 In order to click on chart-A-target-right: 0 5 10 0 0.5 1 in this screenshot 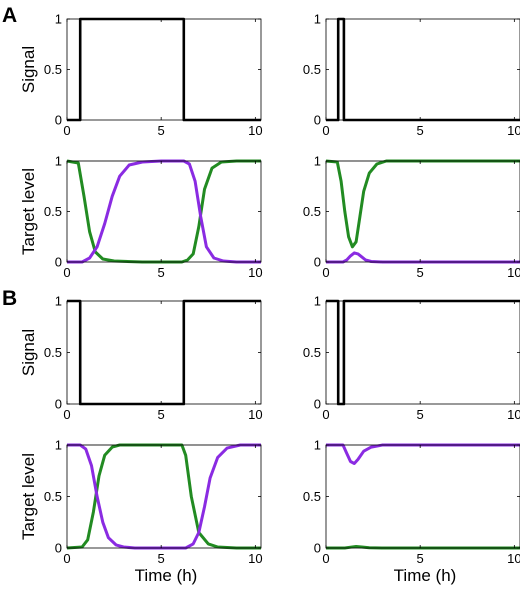, I will do `click(411, 217)`.